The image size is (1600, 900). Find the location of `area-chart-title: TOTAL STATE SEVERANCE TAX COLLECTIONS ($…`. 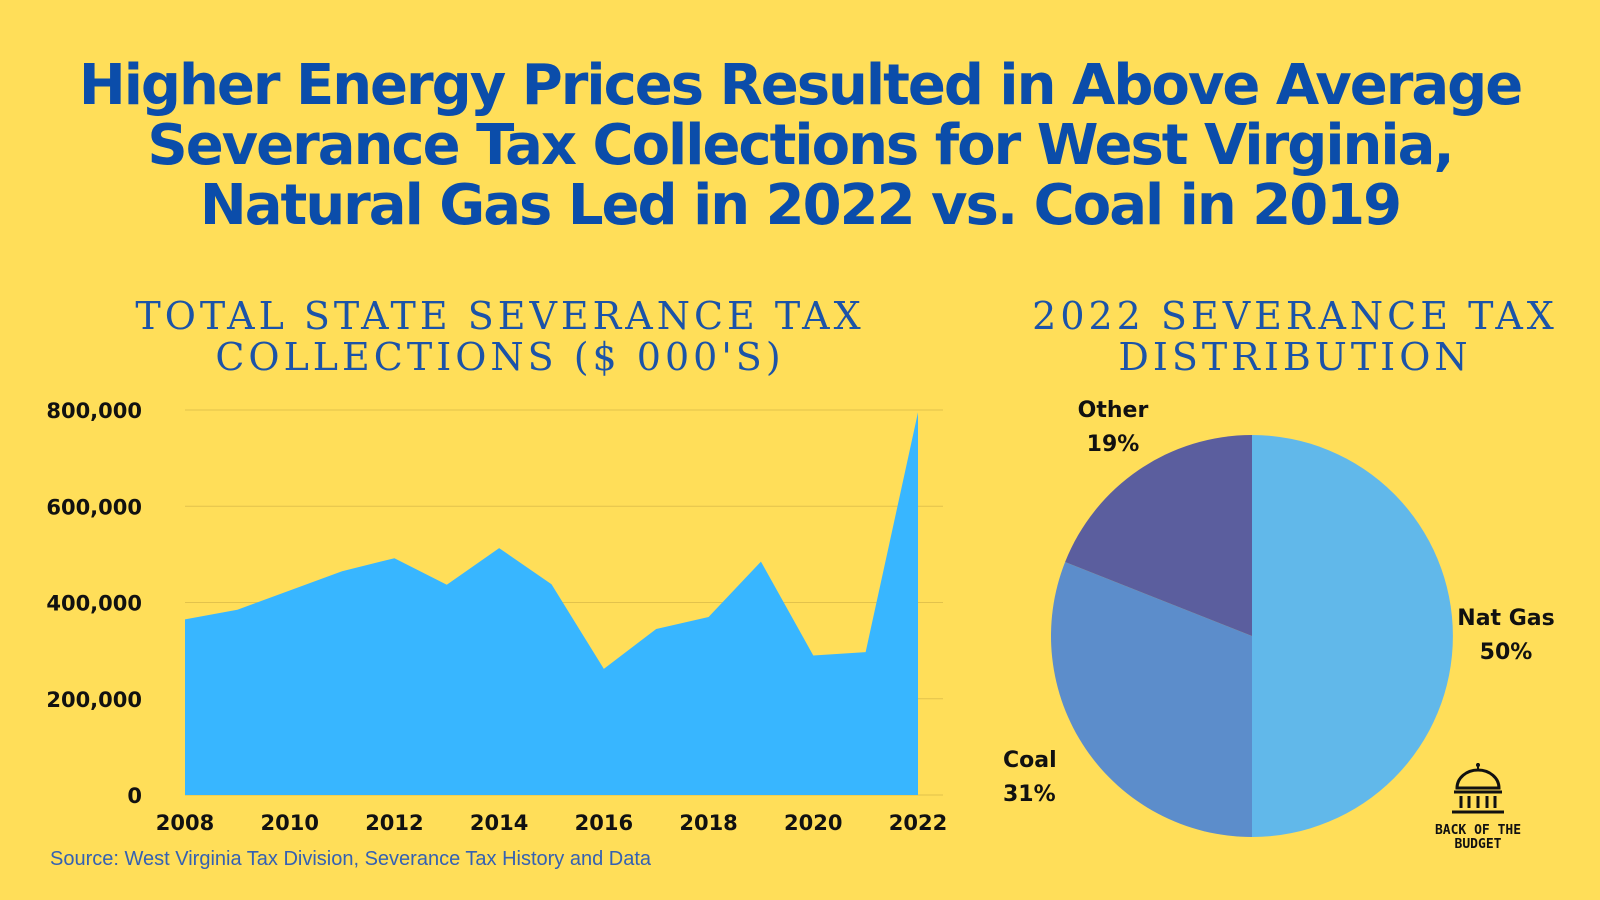

area-chart-title: TOTAL STATE SEVERANCE TAX COLLECTIONS ($… is located at coordinates (500, 337).